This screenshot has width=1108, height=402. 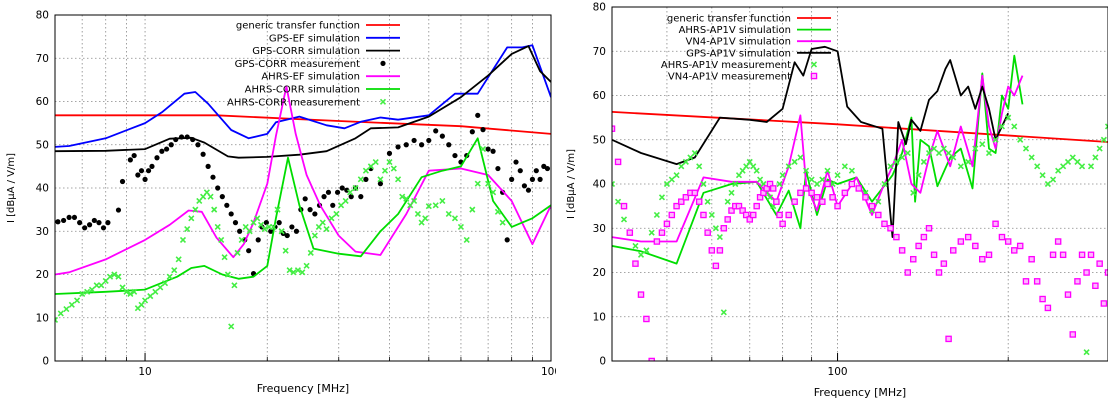 I want to click on legend-label: AHRS-CORR measurement, so click(x=293, y=102).